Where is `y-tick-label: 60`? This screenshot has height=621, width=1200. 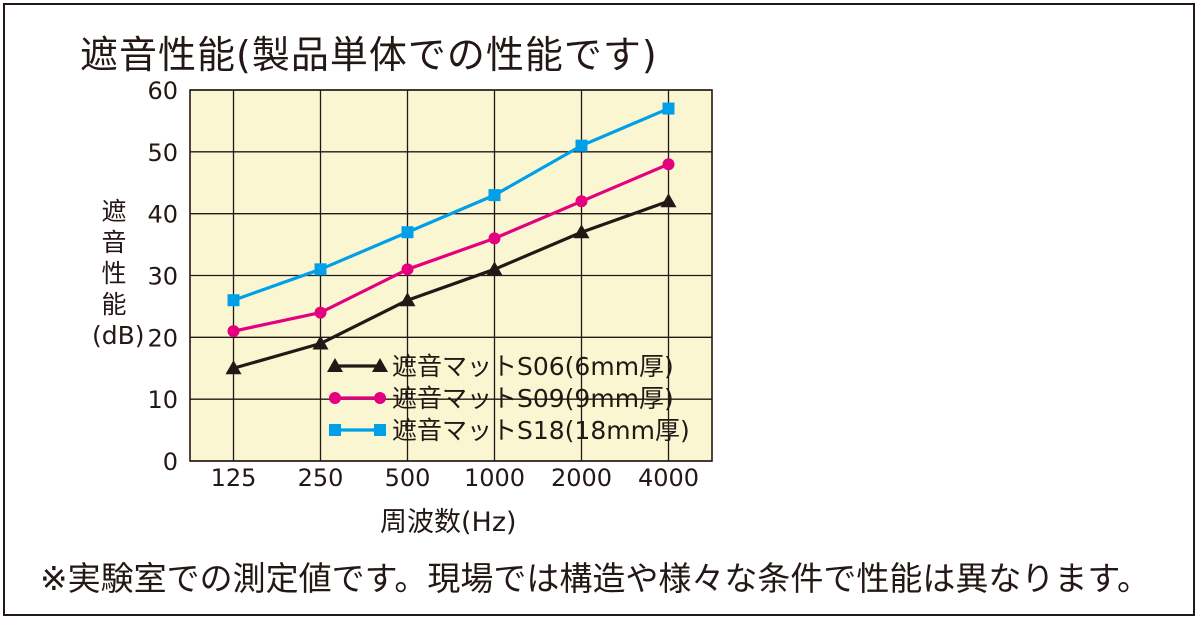
y-tick-label: 60 is located at coordinates (162, 91).